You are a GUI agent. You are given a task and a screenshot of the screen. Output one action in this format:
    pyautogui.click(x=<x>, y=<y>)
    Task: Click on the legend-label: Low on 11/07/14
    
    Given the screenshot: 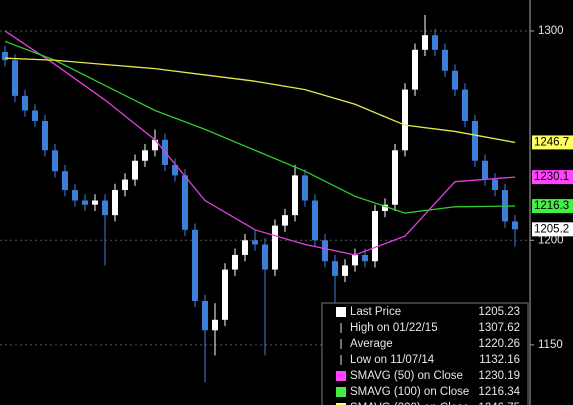 What is the action you would take?
    pyautogui.click(x=392, y=360)
    